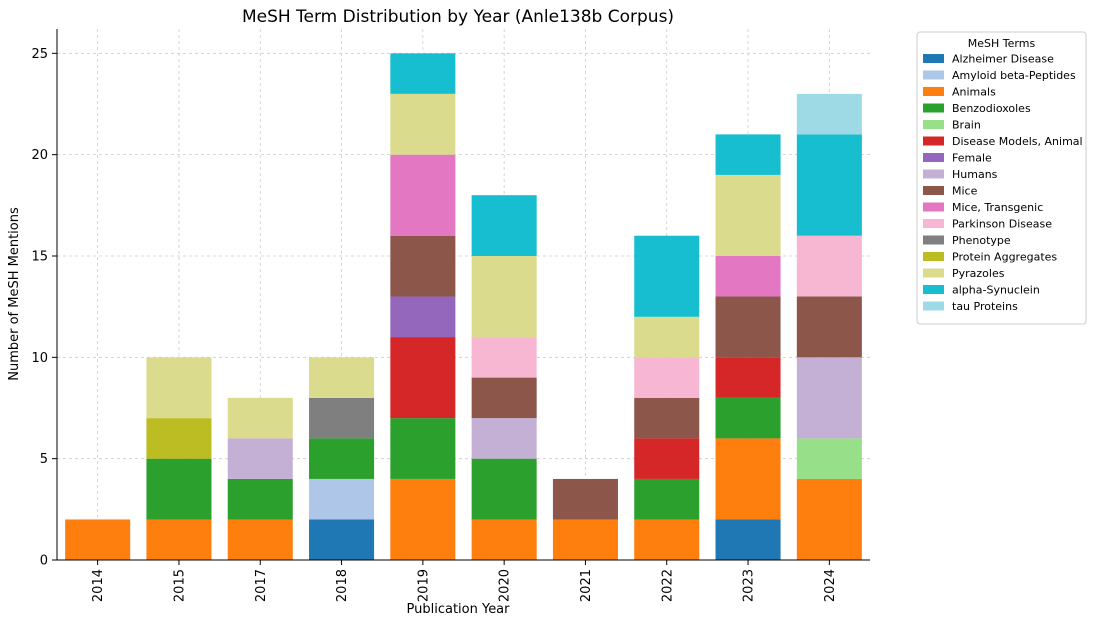 The image size is (1094, 623). I want to click on x-tick-label: 2015, so click(179, 585).